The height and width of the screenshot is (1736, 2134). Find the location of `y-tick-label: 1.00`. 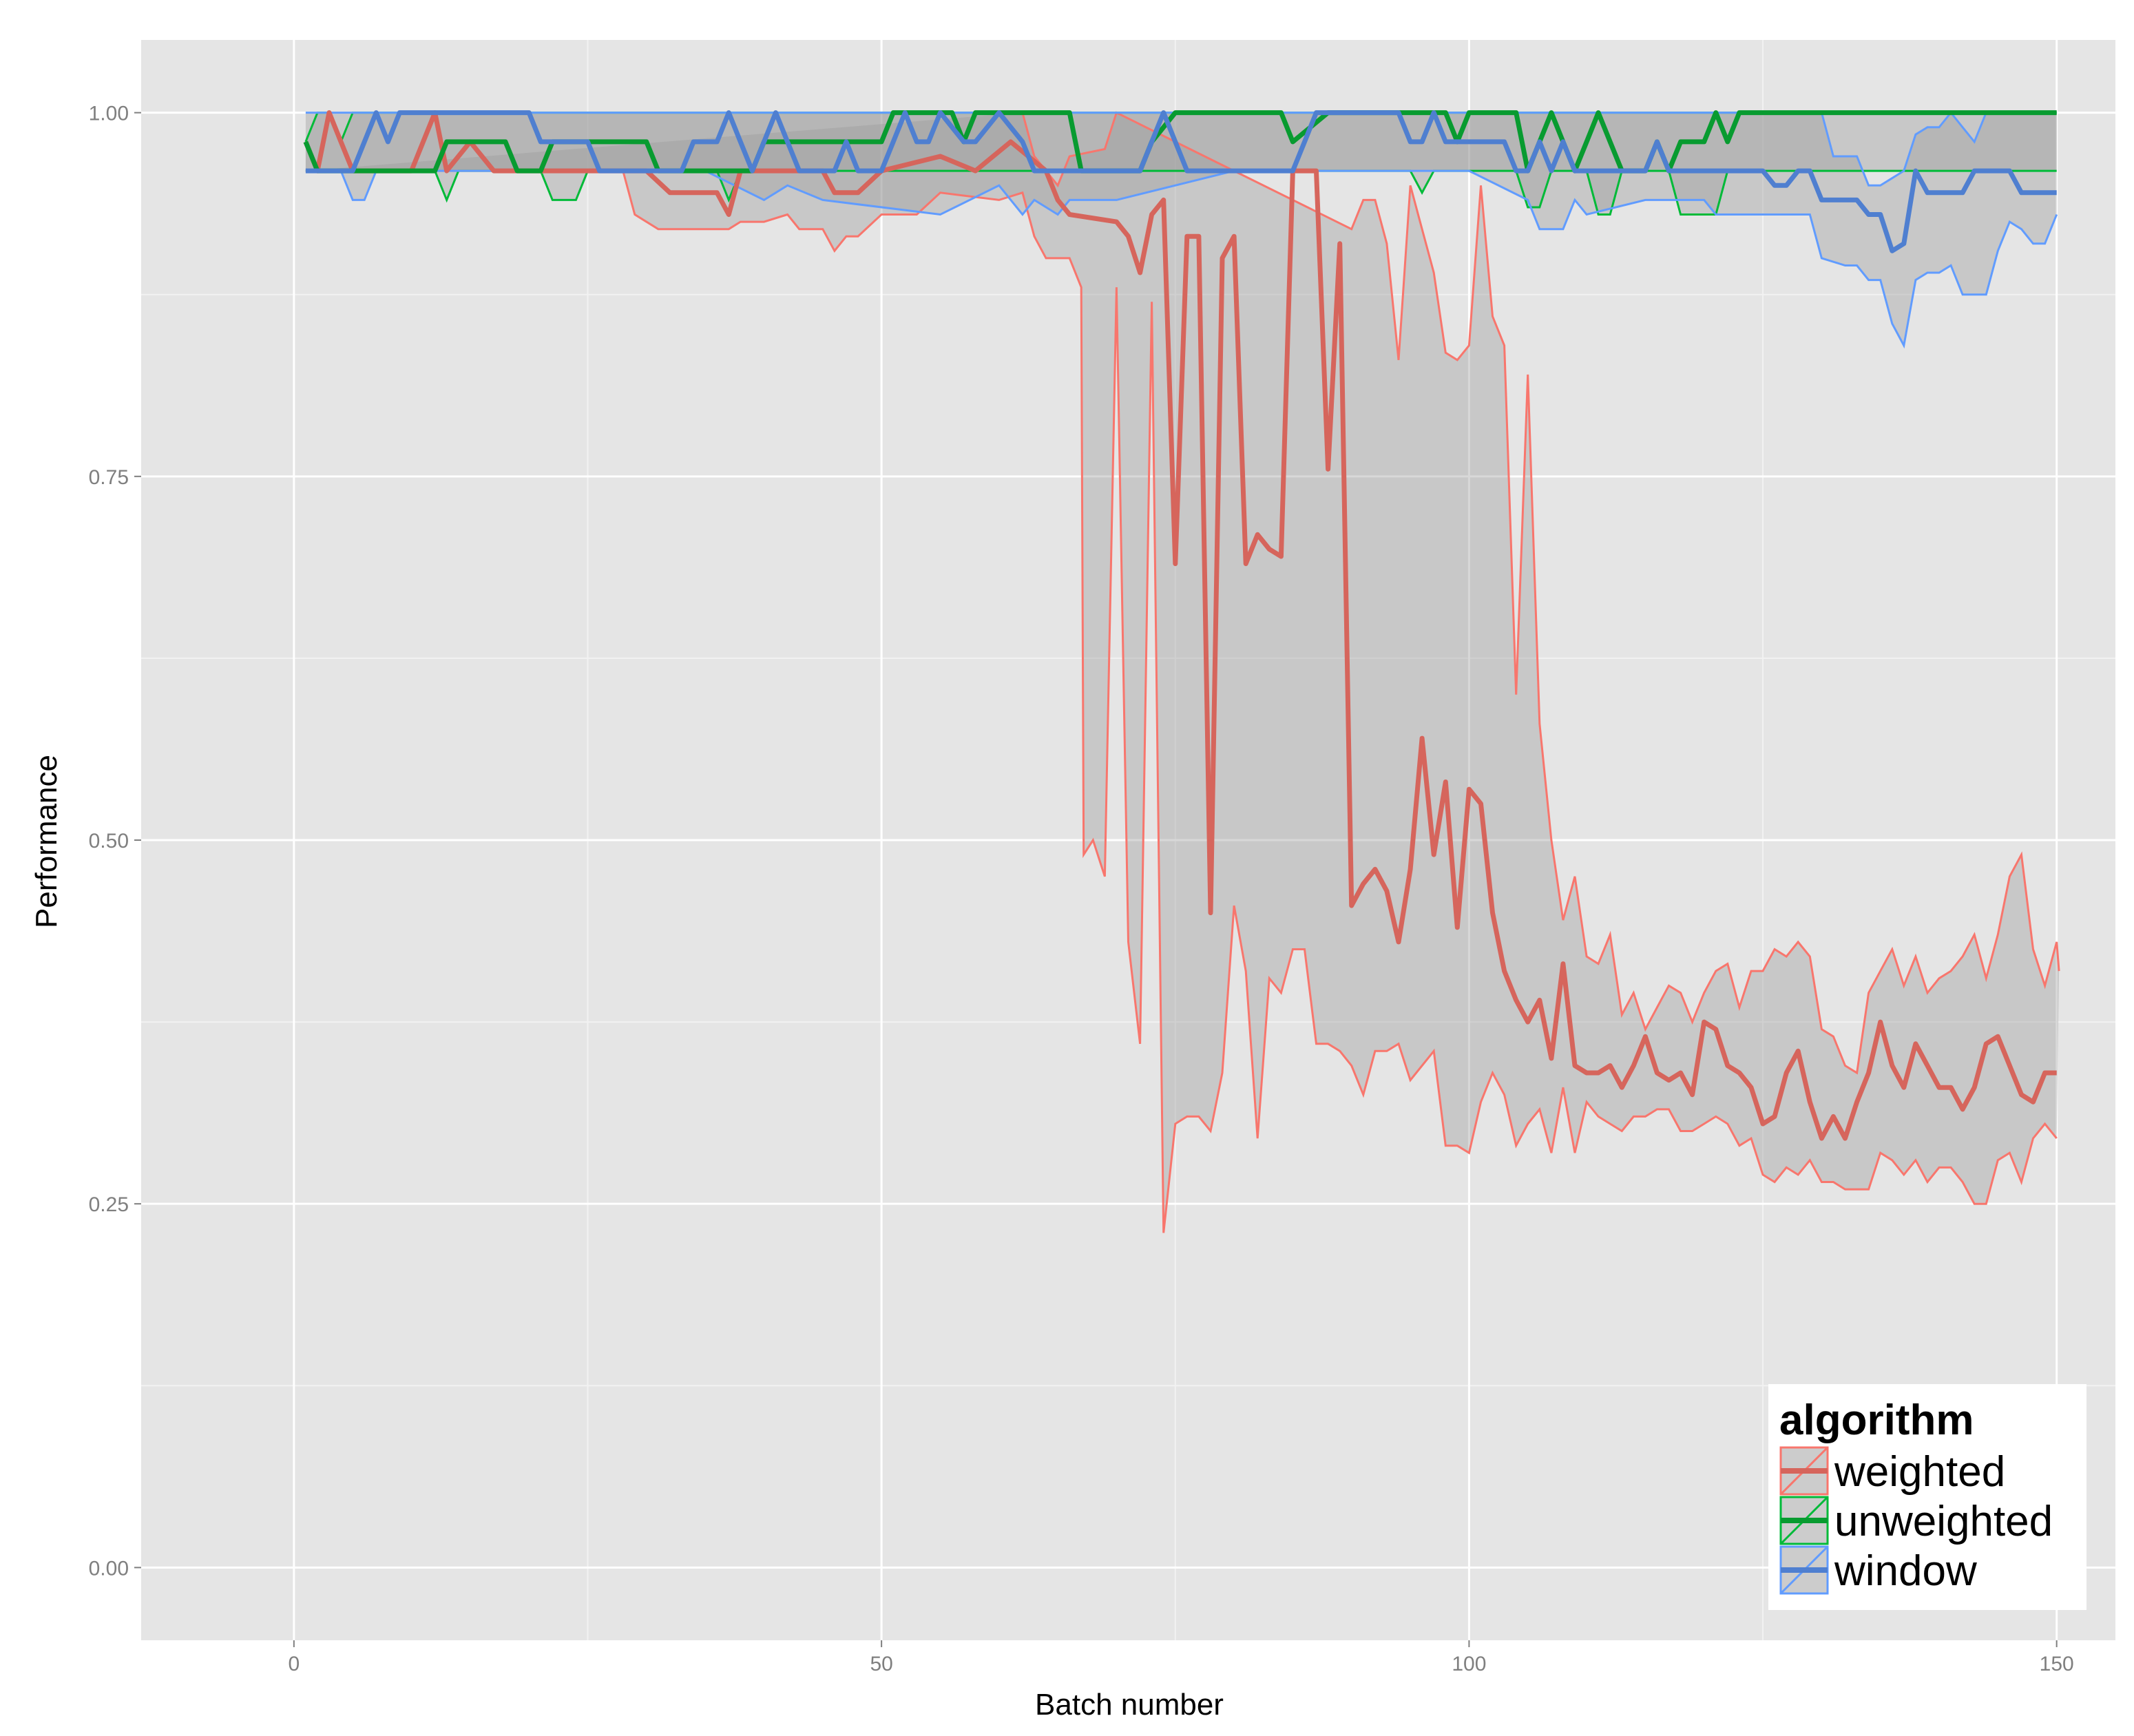

y-tick-label: 1.00 is located at coordinates (109, 114).